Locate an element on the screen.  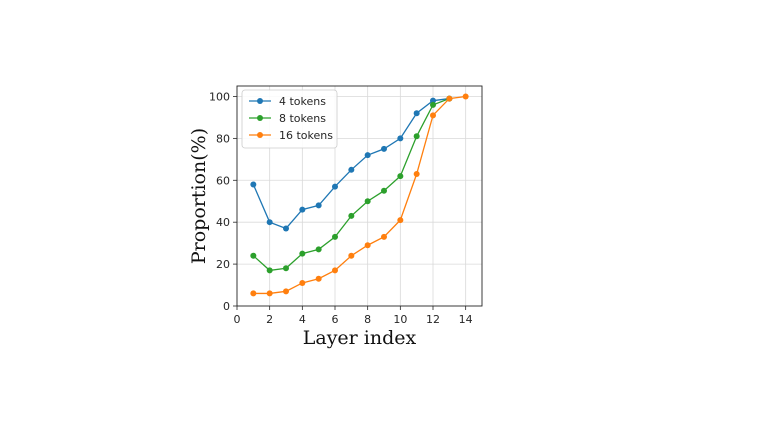
legend-item: 16 tokens is located at coordinates (291, 135).